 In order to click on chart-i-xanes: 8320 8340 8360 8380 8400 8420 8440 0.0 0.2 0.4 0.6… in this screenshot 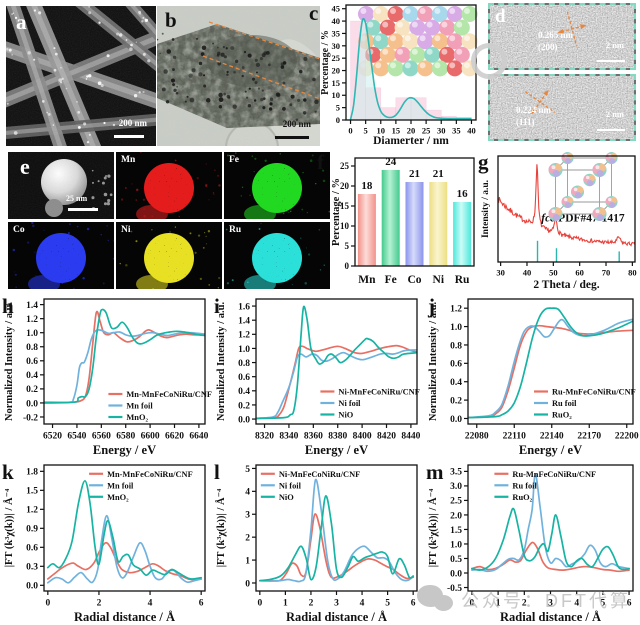, I will do `click(318, 377)`.